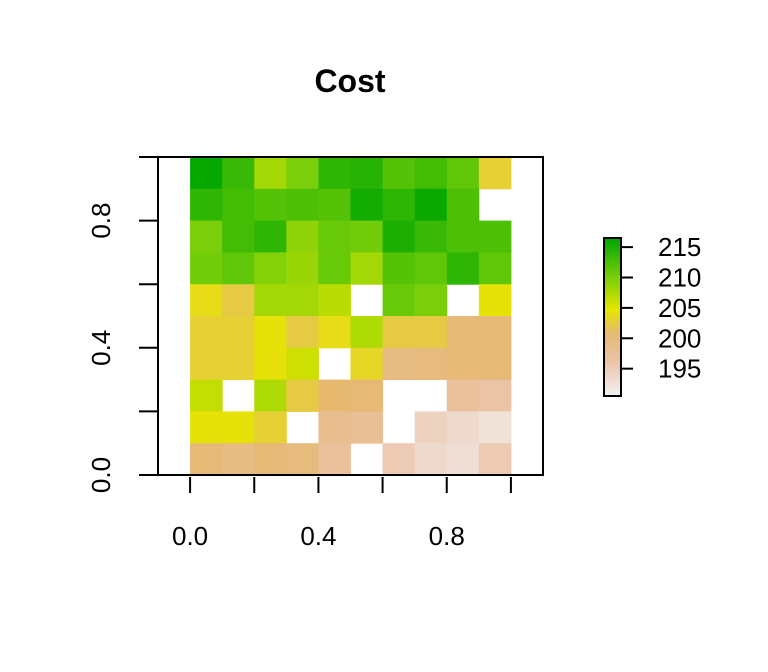  Describe the element at coordinates (342, 514) in the screenshot. I see `x-axis: 0.0 0.4 0.8` at that location.